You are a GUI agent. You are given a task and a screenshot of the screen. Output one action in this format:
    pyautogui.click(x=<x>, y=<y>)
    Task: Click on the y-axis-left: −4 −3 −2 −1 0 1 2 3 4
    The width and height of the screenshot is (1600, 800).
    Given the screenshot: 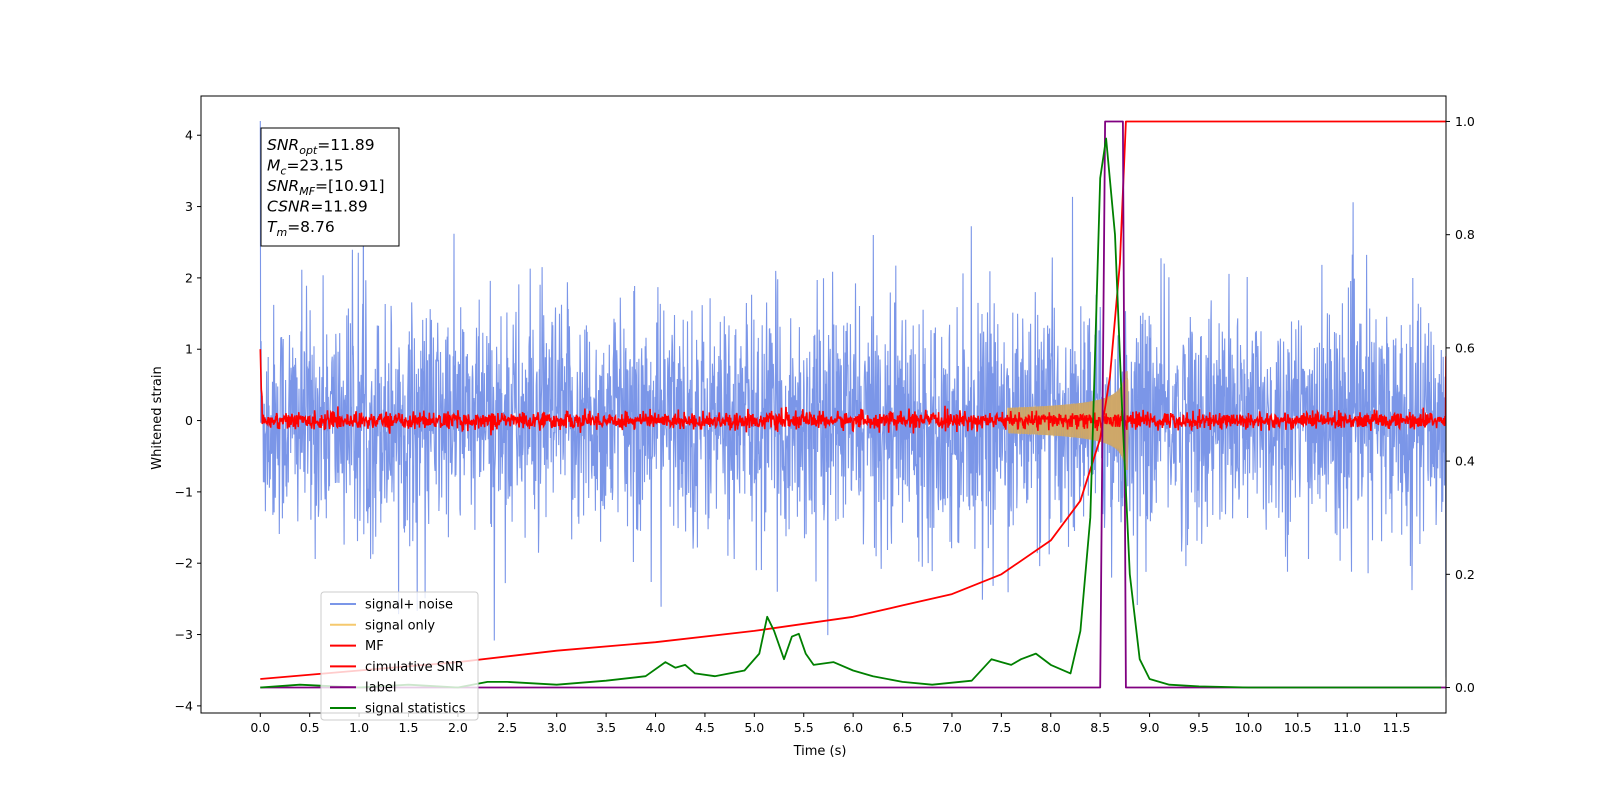 What is the action you would take?
    pyautogui.click(x=188, y=420)
    